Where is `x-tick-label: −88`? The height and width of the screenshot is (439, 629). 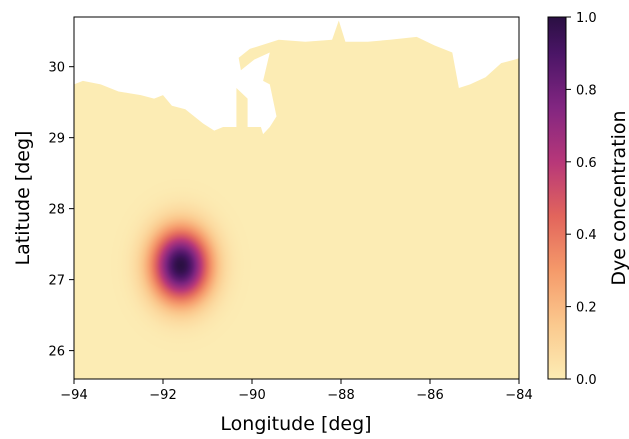
x-tick-label: −88 is located at coordinates (340, 395).